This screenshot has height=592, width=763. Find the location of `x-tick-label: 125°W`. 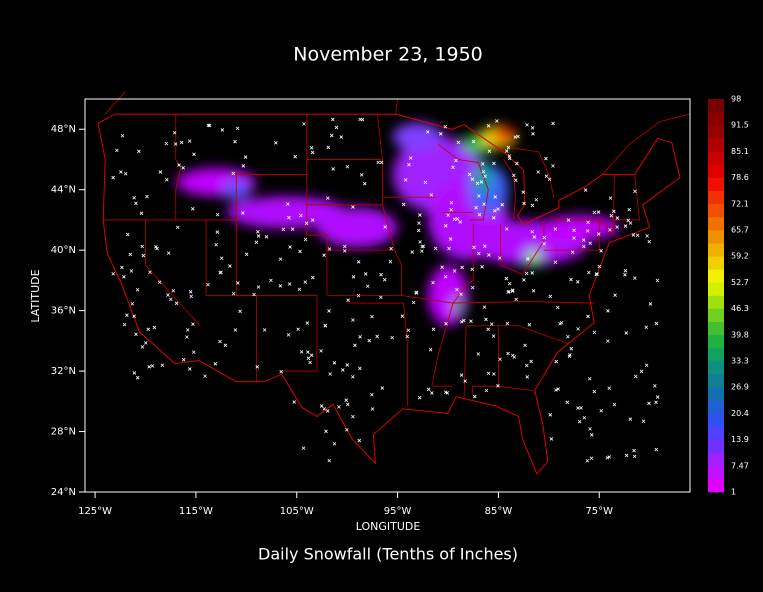

x-tick-label: 125°W is located at coordinates (95, 511).